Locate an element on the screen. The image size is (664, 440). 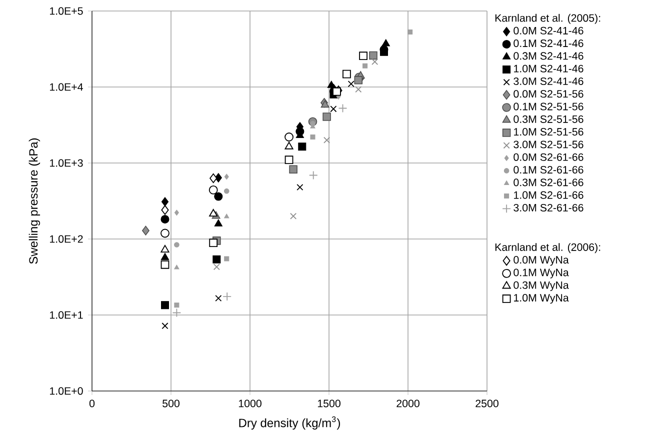
x-tick-label: 500 is located at coordinates (171, 404).